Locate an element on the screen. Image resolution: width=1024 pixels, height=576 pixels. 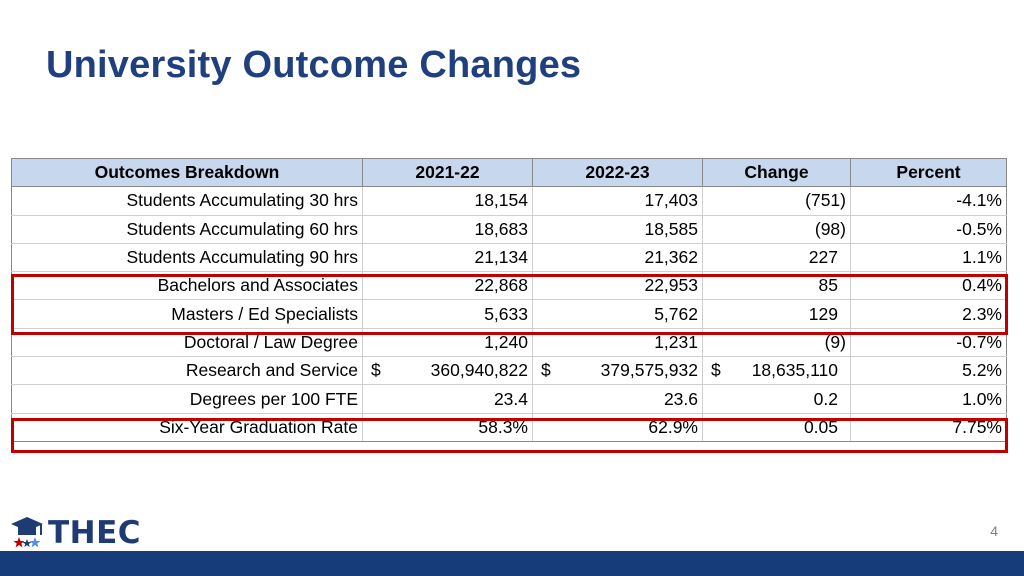
header-outcomes: Outcomes Breakdown is located at coordinates (187, 172).